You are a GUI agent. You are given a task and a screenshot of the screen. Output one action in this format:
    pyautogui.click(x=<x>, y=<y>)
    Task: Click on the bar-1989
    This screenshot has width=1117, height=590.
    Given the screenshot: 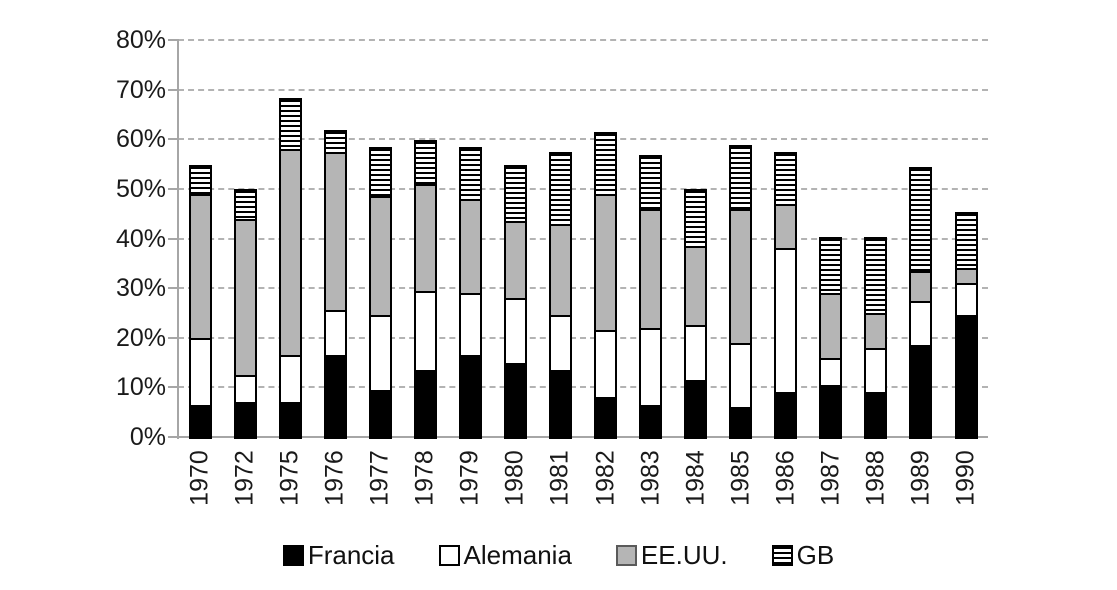 What is the action you would take?
    pyautogui.click(x=921, y=303)
    